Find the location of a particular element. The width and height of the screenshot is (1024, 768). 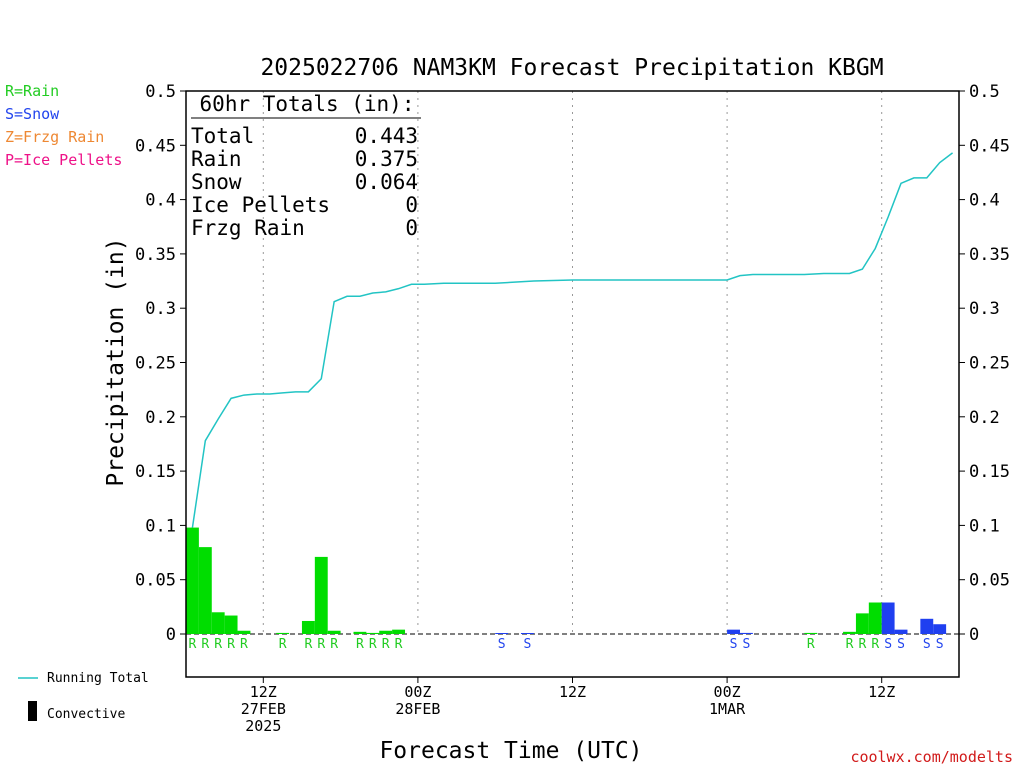

totals-row-label: Frzg Rain is located at coordinates (248, 228).